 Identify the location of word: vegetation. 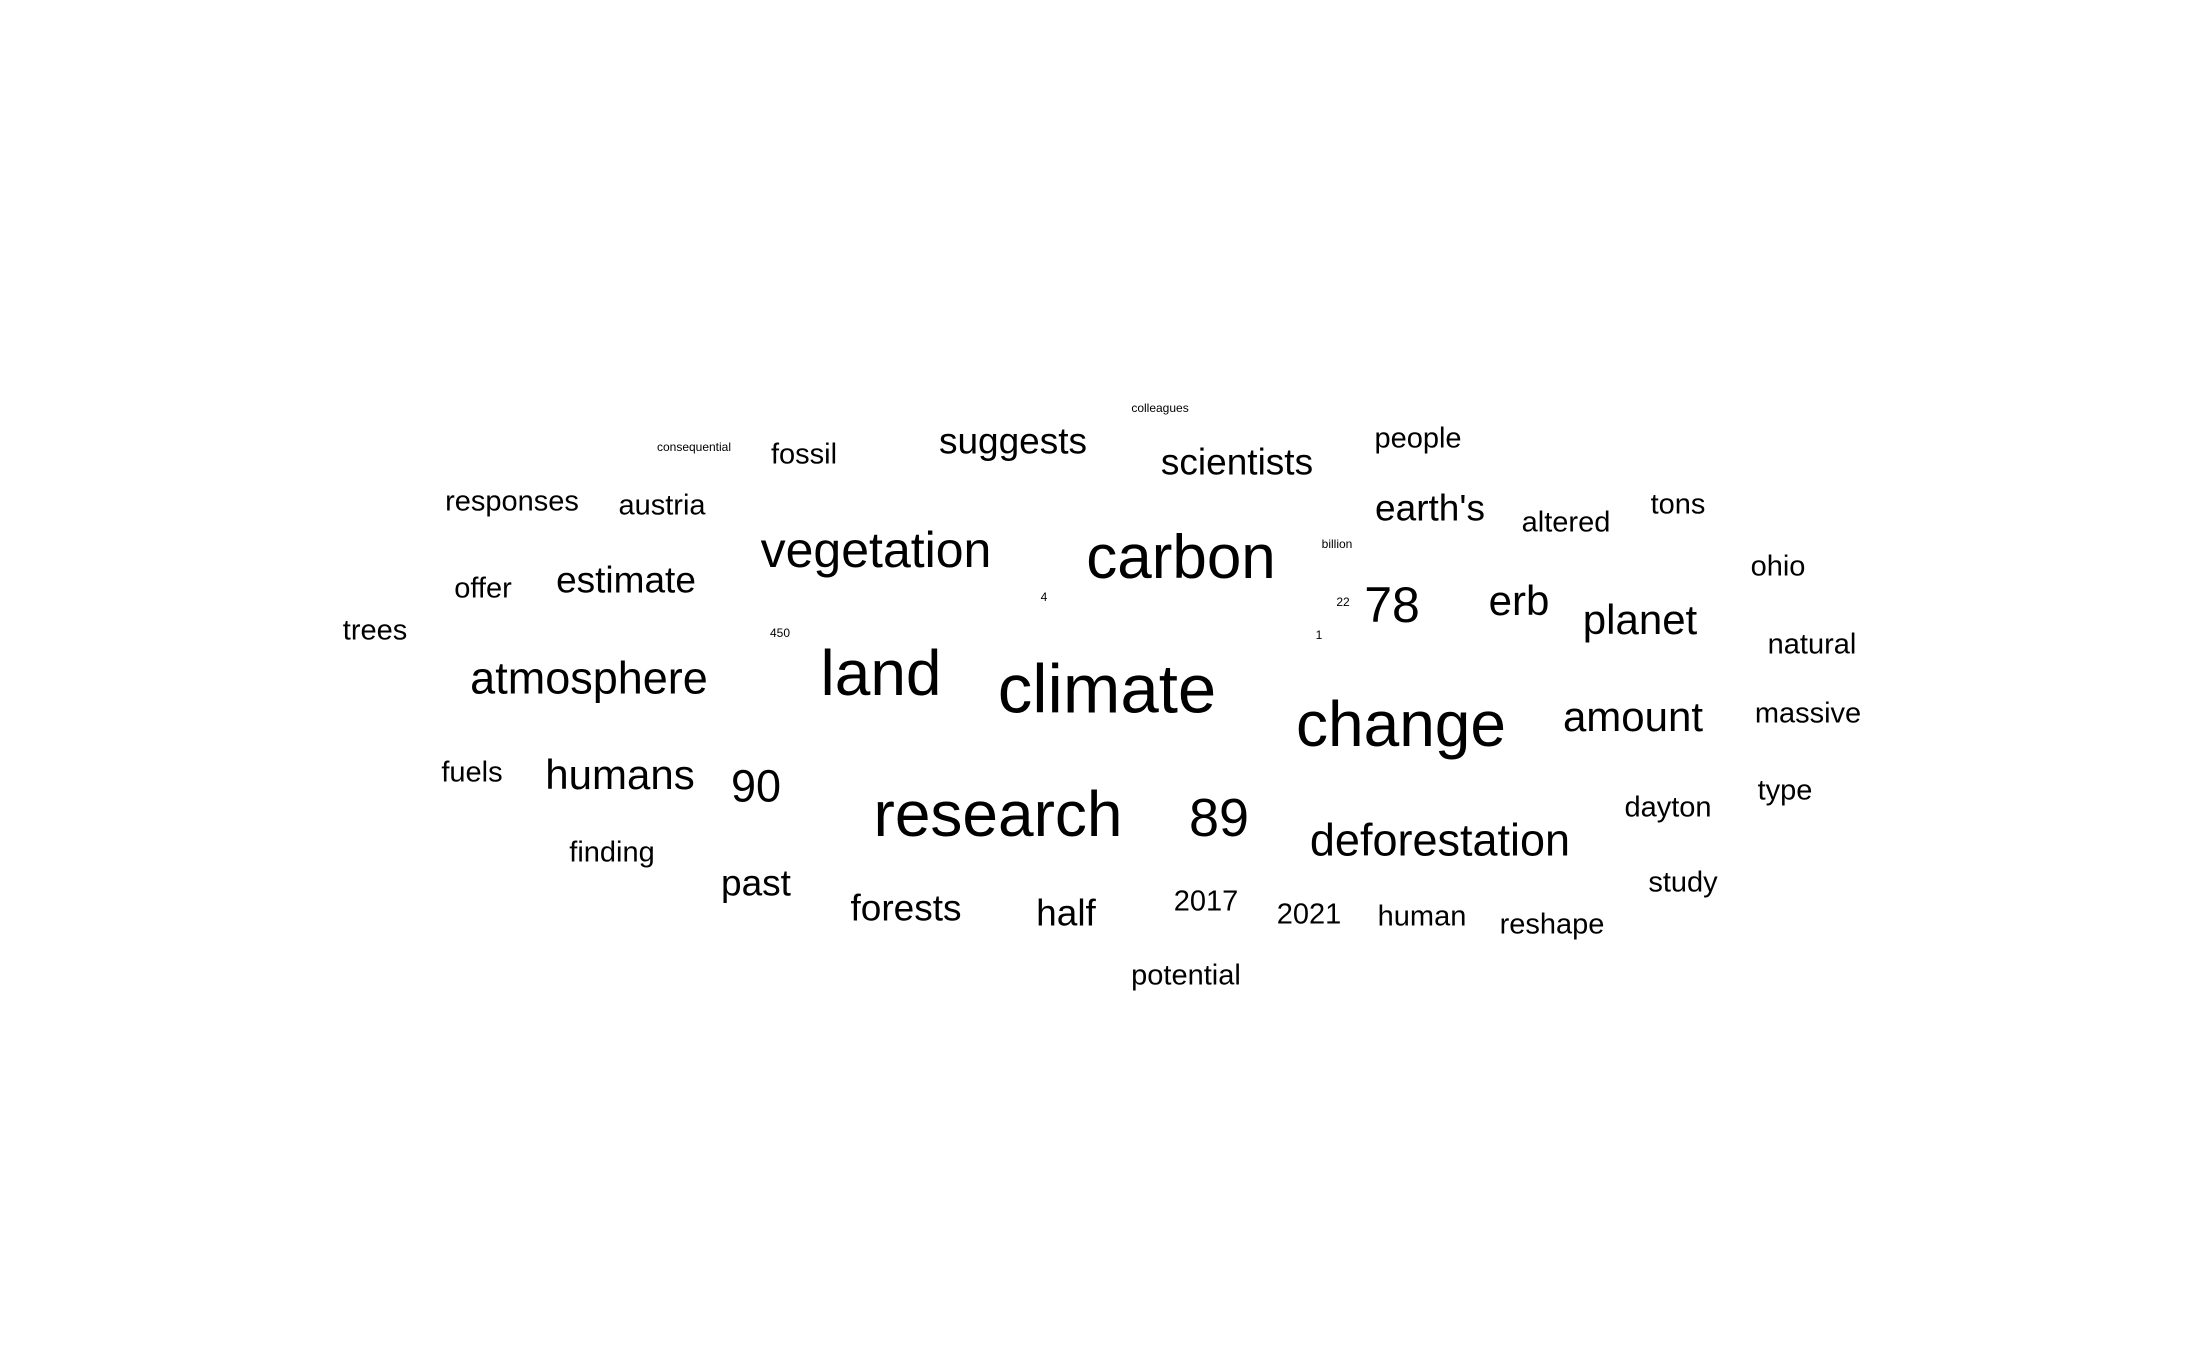
(876, 550).